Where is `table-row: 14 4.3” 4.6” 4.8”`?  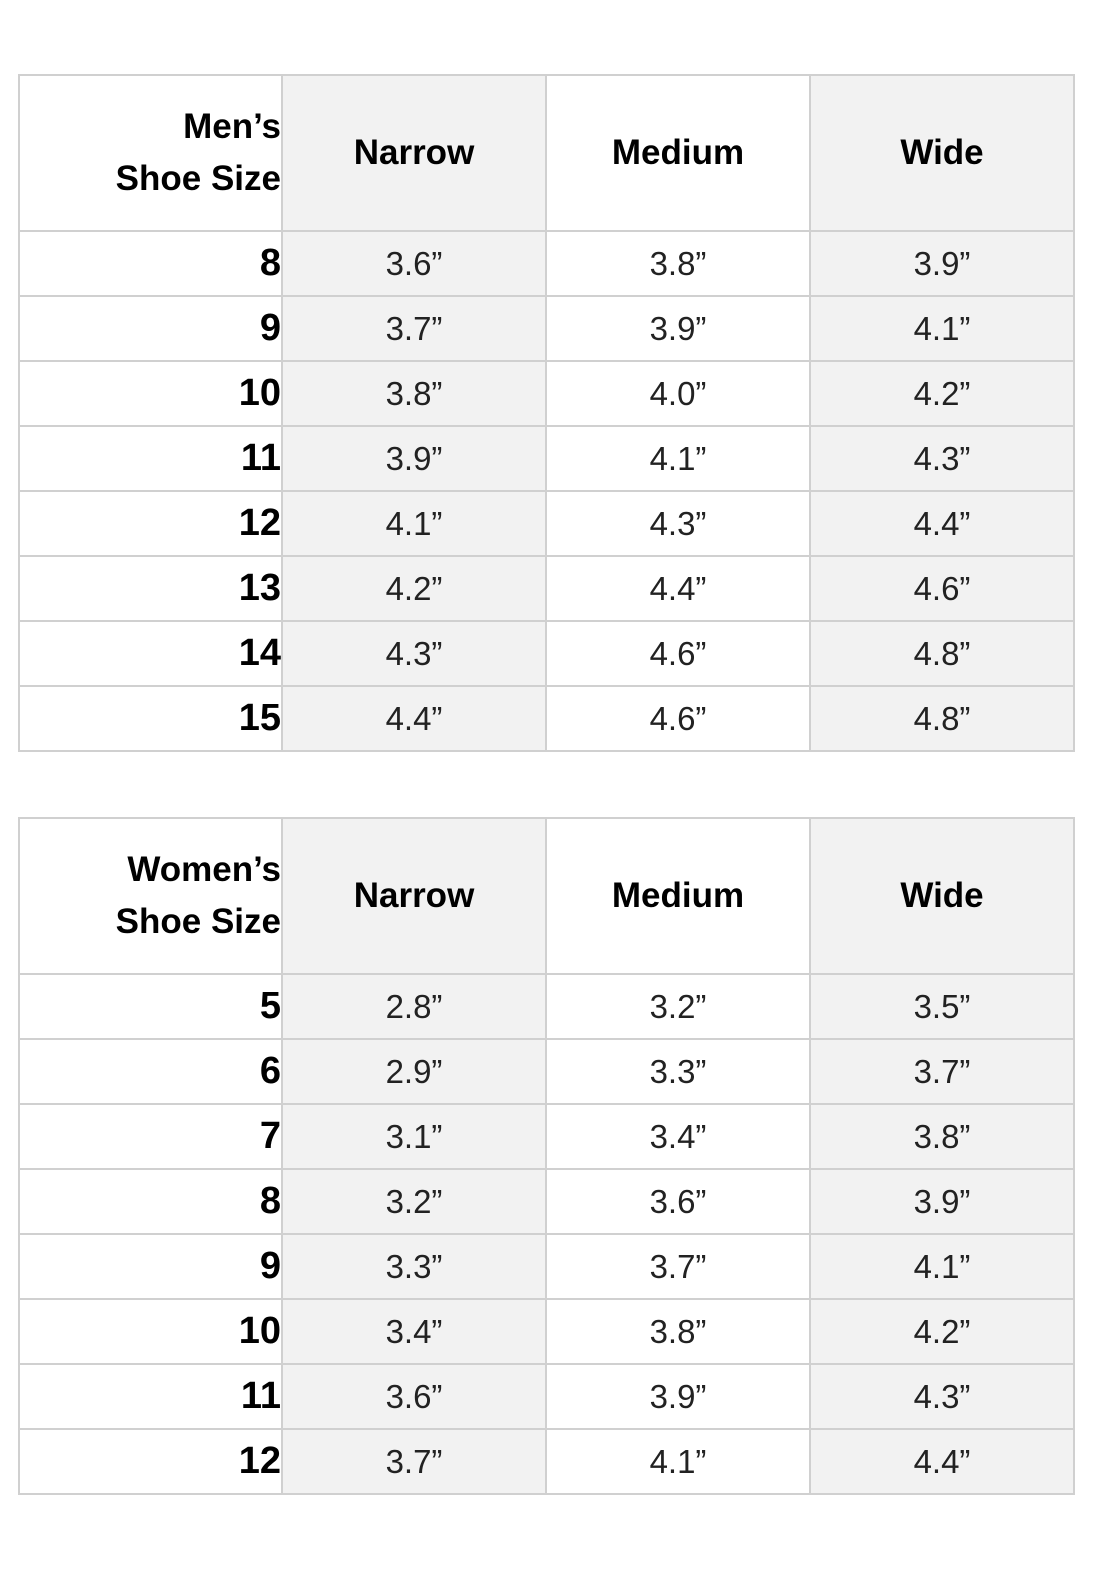 table-row: 14 4.3” 4.6” 4.8” is located at coordinates (546, 653).